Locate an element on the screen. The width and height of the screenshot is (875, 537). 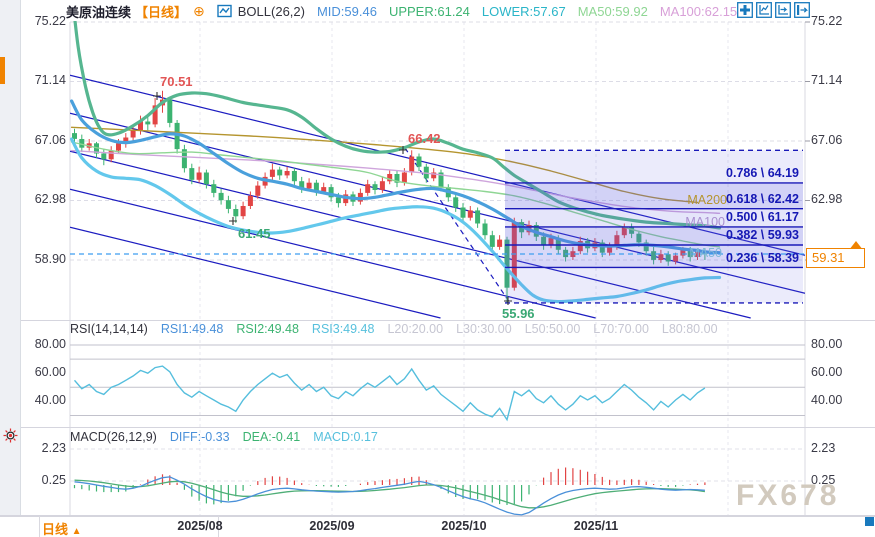
swing-high-label: 66.42 is located at coordinates (424, 138).